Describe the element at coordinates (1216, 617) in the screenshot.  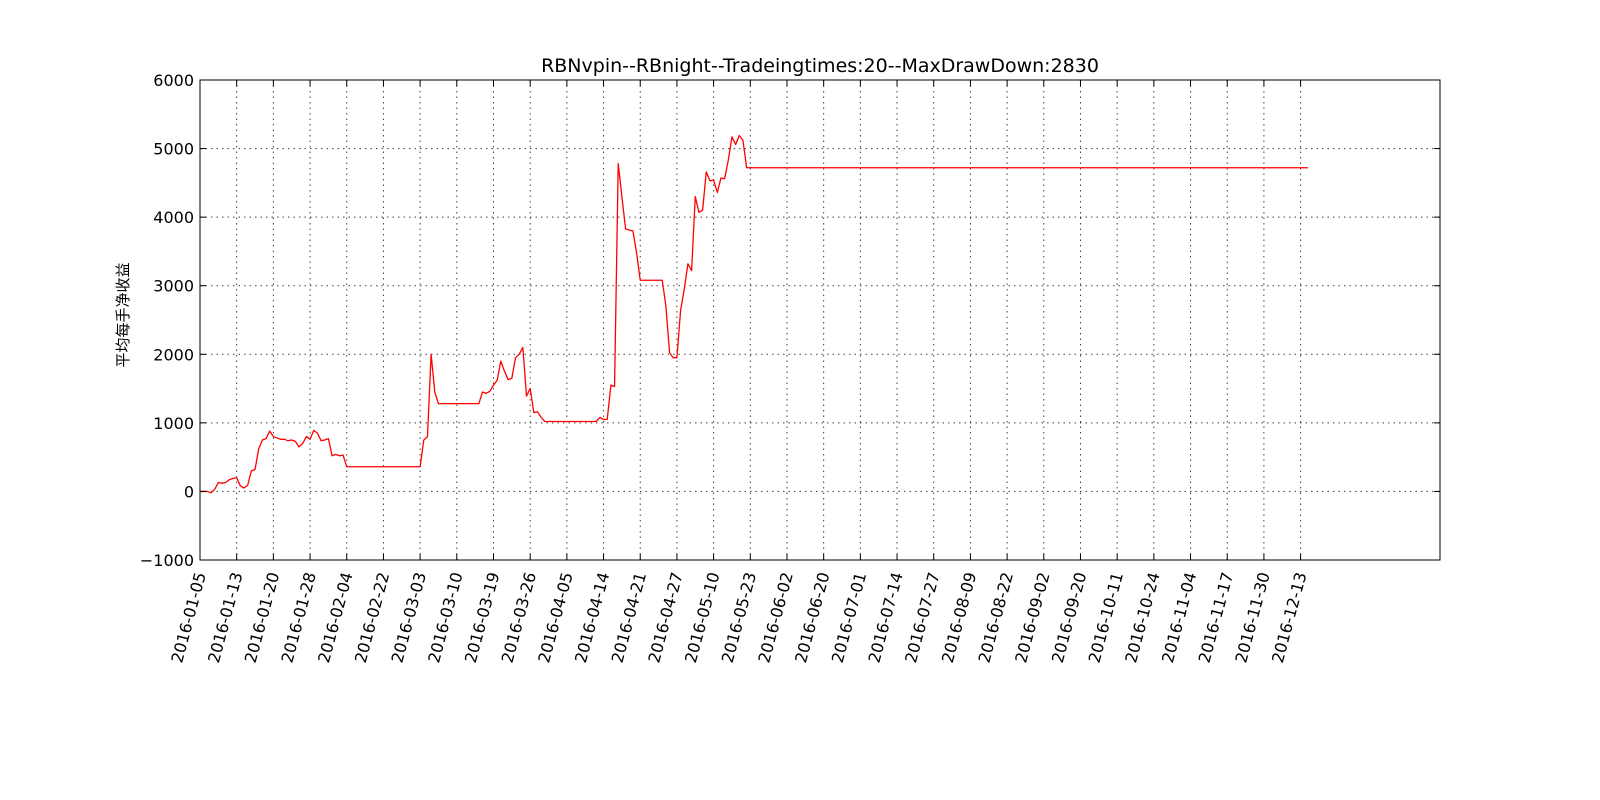
I see `x-tick-label: 2016-11-17` at that location.